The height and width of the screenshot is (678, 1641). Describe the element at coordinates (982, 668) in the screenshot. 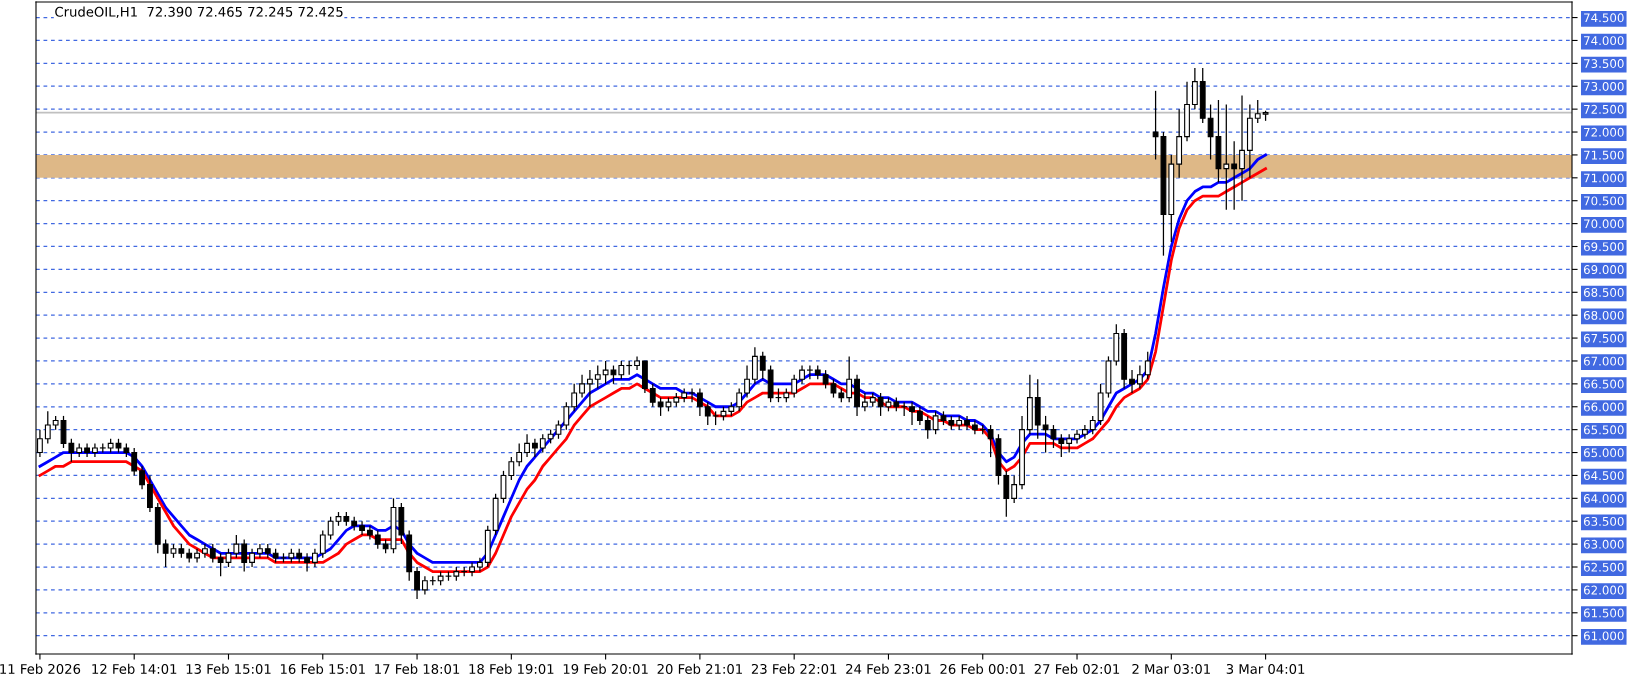

I see `x-tick-label: 26 Feb 00:01` at that location.